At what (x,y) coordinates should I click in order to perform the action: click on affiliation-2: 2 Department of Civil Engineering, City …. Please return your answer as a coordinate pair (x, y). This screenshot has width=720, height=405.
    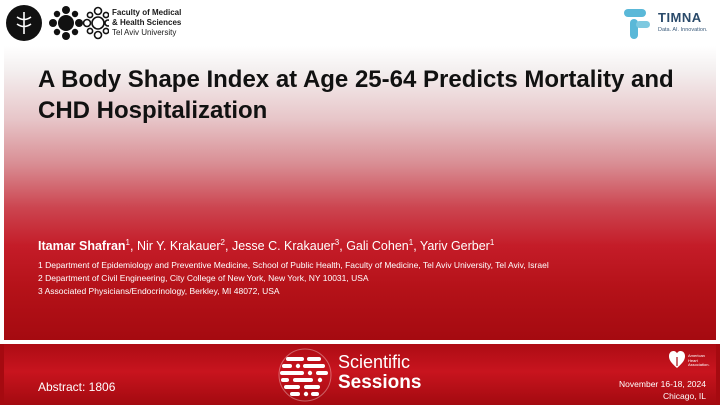
    Looking at the image, I should click on (203, 278).